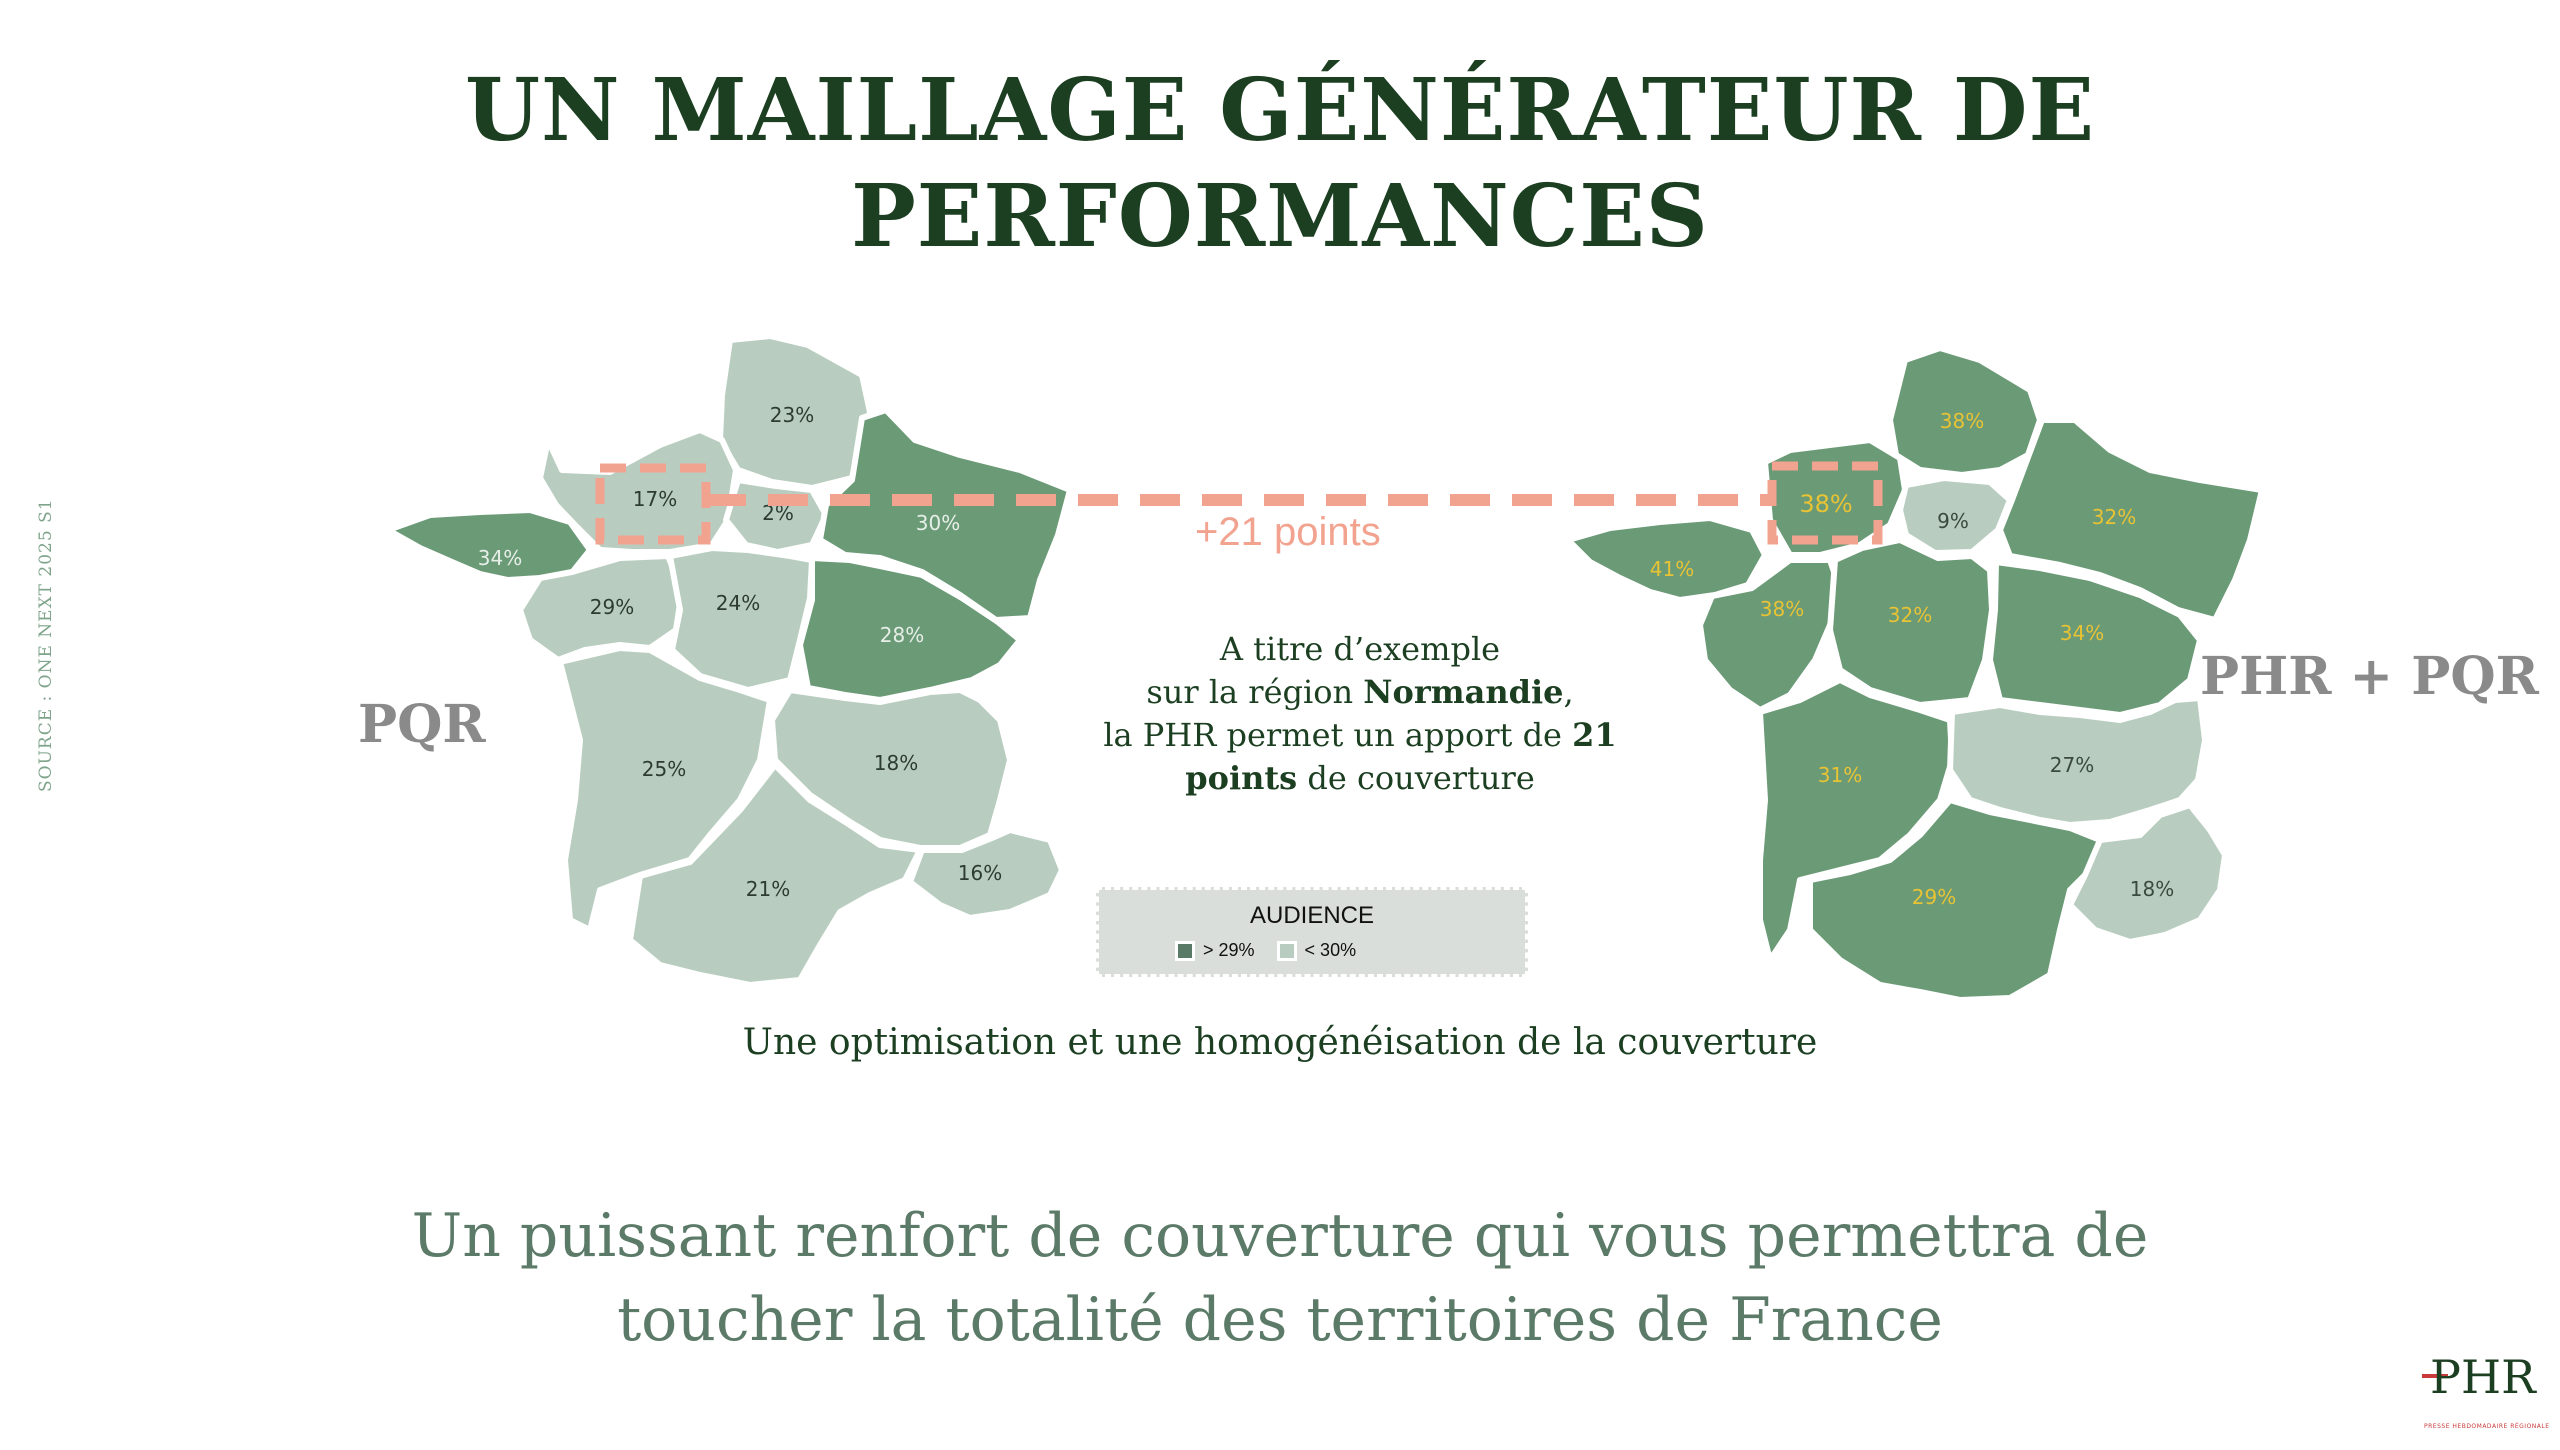  What do you see at coordinates (1330, 950) in the screenshot?
I see `legend-label-low: < 30%` at bounding box center [1330, 950].